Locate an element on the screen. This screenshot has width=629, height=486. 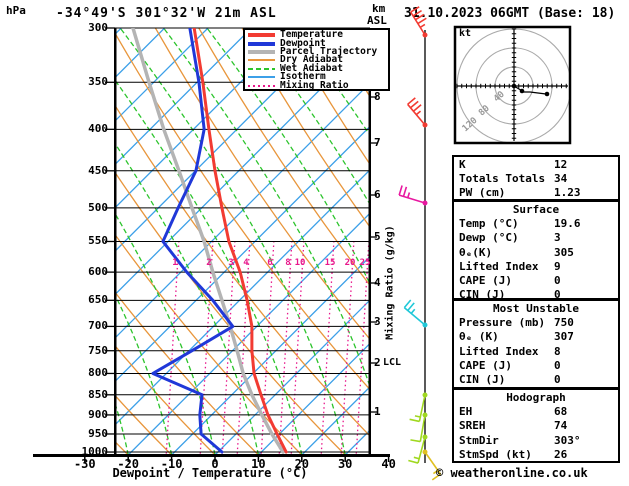
legend-item-label: Temperature is located at coordinates (311, 35).